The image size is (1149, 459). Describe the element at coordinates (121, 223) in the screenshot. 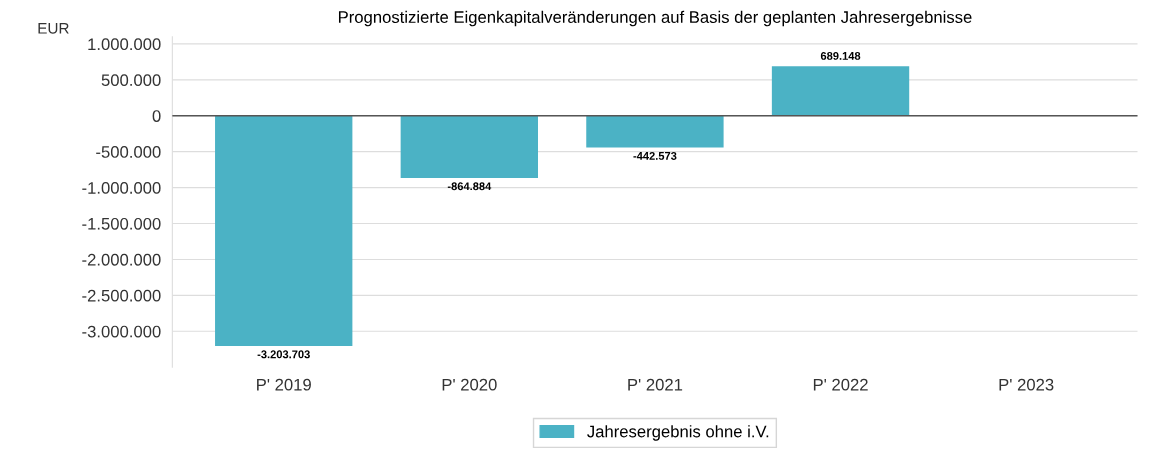

I see `y-tick-label: -1.500.000` at that location.